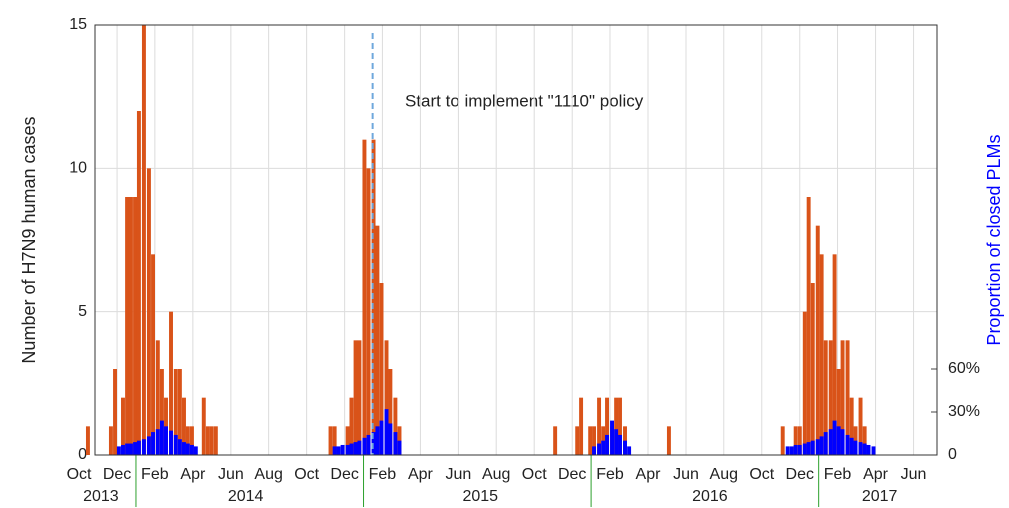 The height and width of the screenshot is (508, 1009). Describe the element at coordinates (29, 239) in the screenshot. I see `y-axis-title: Number of H7N9 human cases` at that location.